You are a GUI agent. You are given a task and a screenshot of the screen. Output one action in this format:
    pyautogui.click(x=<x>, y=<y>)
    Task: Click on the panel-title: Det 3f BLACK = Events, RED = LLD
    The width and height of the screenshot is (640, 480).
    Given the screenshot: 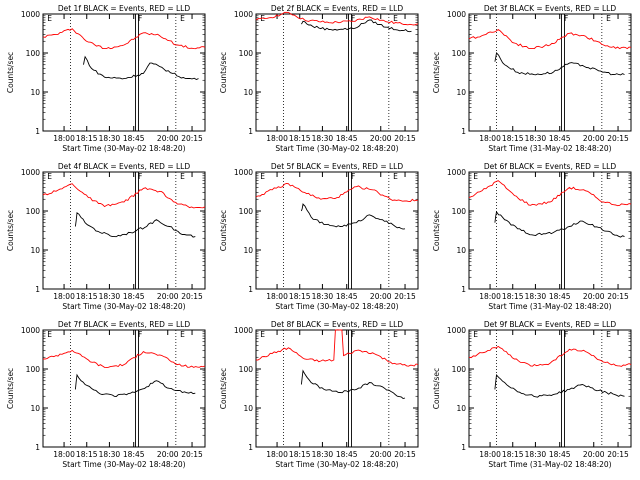 What is the action you would take?
    pyautogui.click(x=550, y=8)
    